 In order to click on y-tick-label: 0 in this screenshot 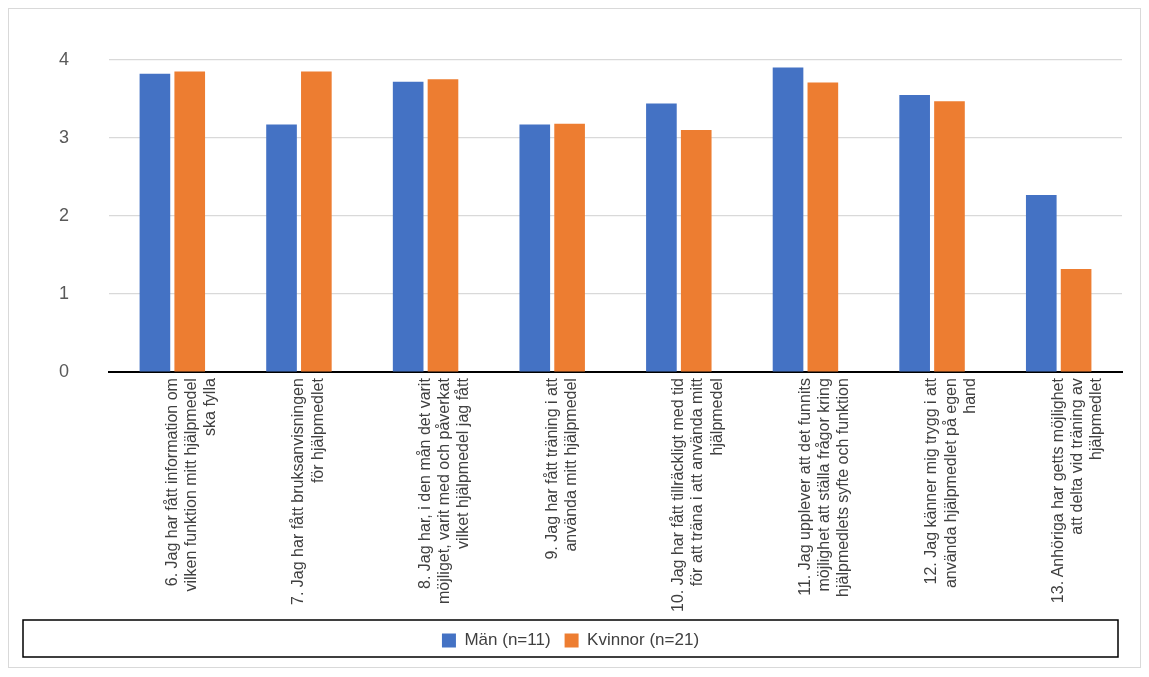, I will do `click(64, 371)`.